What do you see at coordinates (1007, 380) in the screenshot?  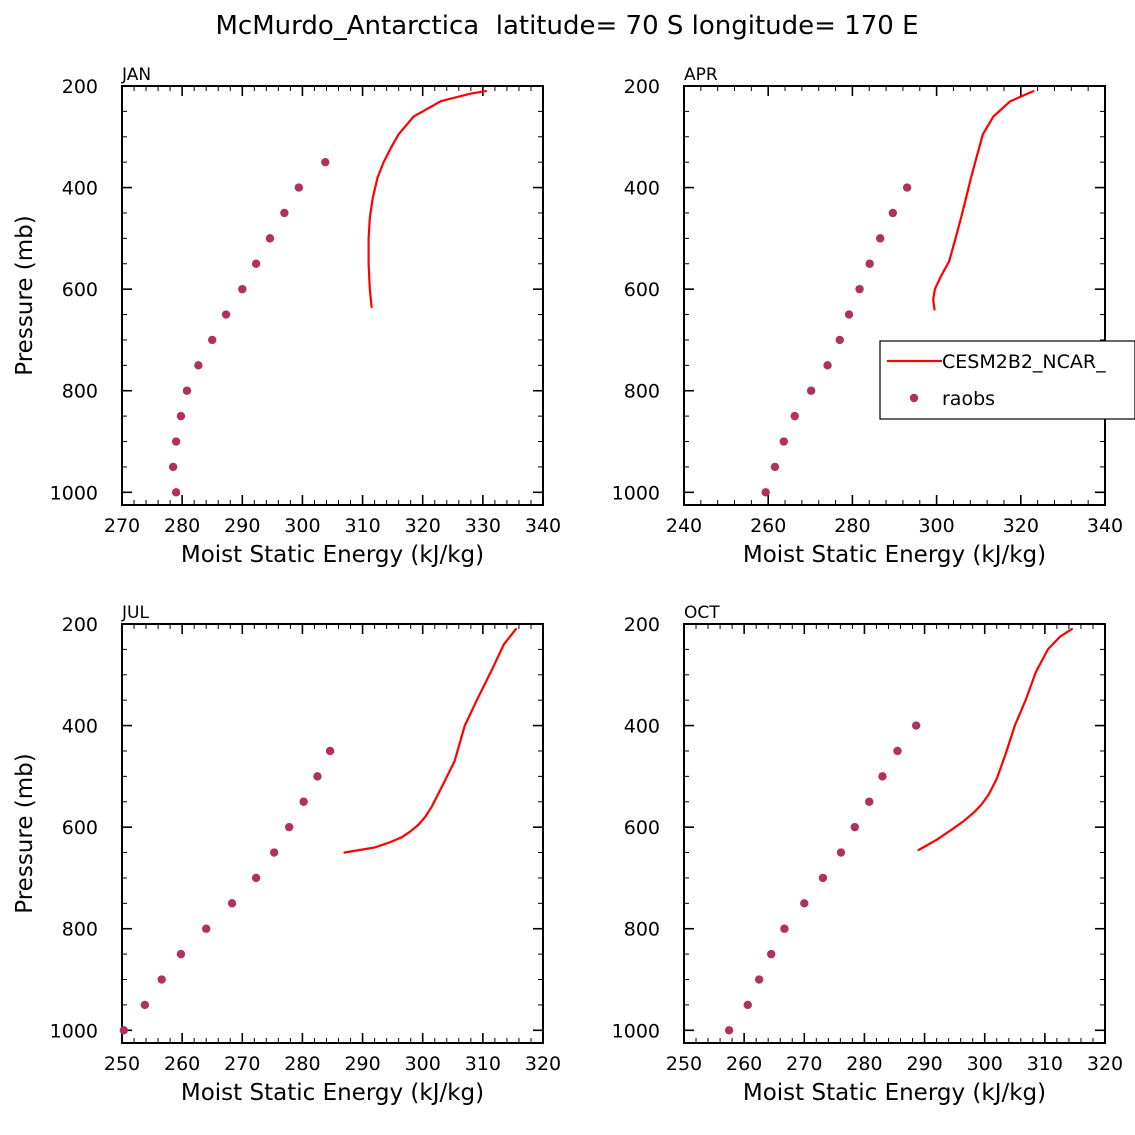 I see `legend-box` at bounding box center [1007, 380].